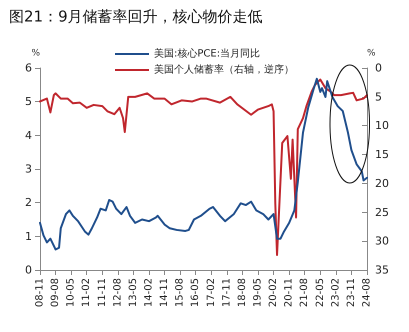  I want to click on x-tick-label: 11-11, so click(102, 293).